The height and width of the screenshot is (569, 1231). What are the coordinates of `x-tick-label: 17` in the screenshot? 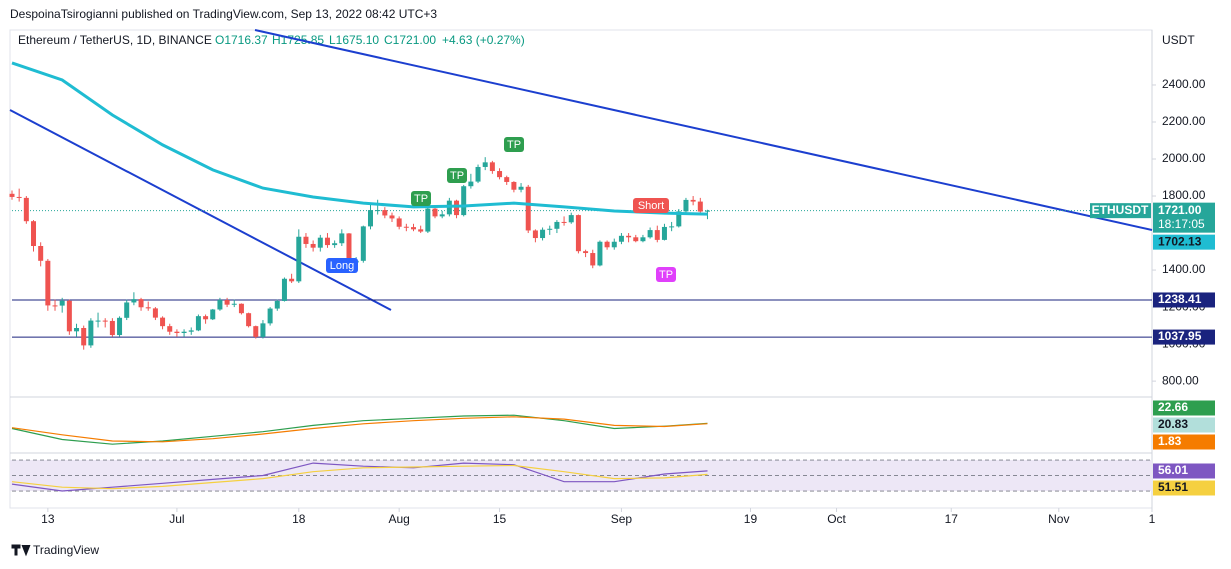 It's located at (952, 519).